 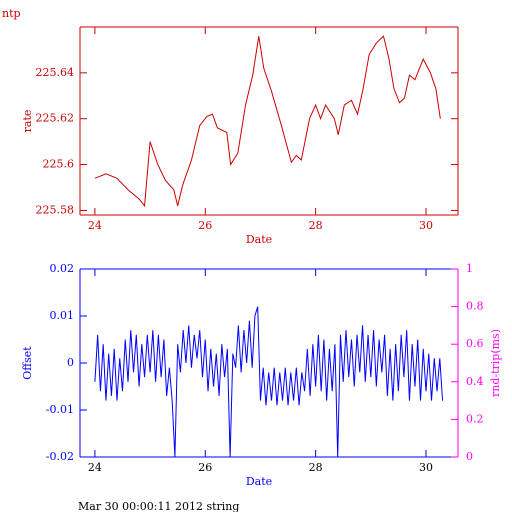 What do you see at coordinates (55, 72) in the screenshot?
I see `y-tick-label: 225.64` at bounding box center [55, 72].